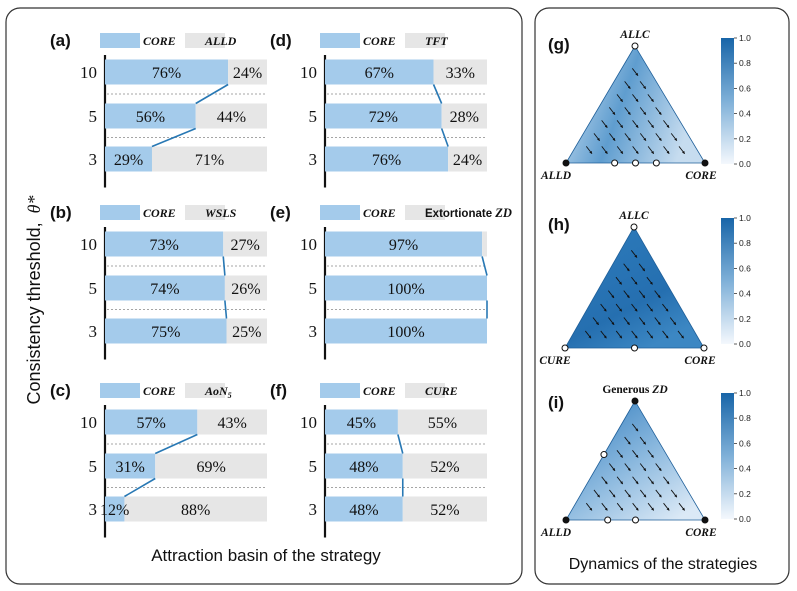 The width and height of the screenshot is (797, 591). I want to click on bar-panel-f: (f) CORE CURE 10 45% 55% 5 48% 52% 3 48% 52%, so click(378, 459).